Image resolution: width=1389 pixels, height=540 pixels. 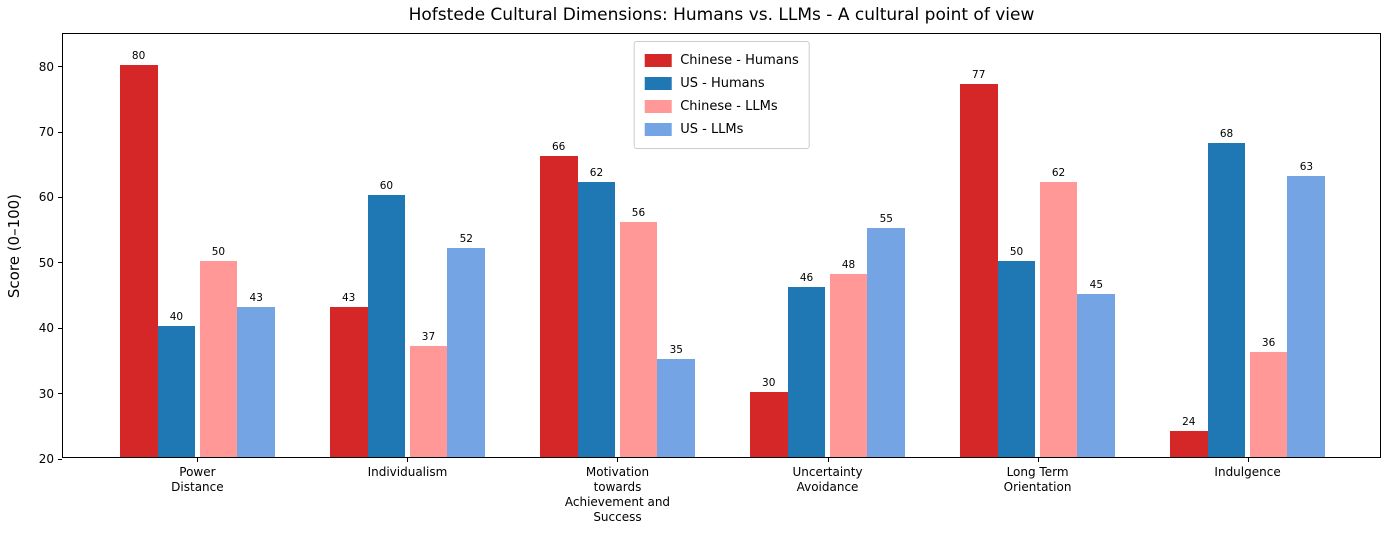 I want to click on x-category-label-power-distance: Power Distance, so click(x=197, y=480).